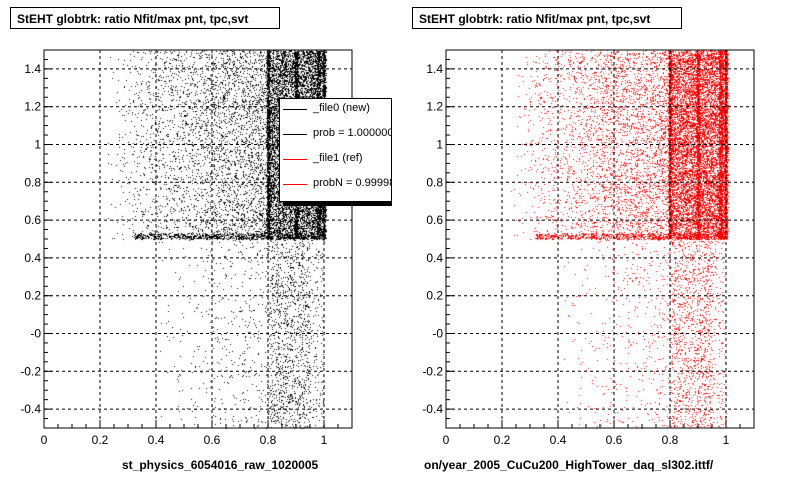  I want to click on legend-swatch-file1, so click(295, 159).